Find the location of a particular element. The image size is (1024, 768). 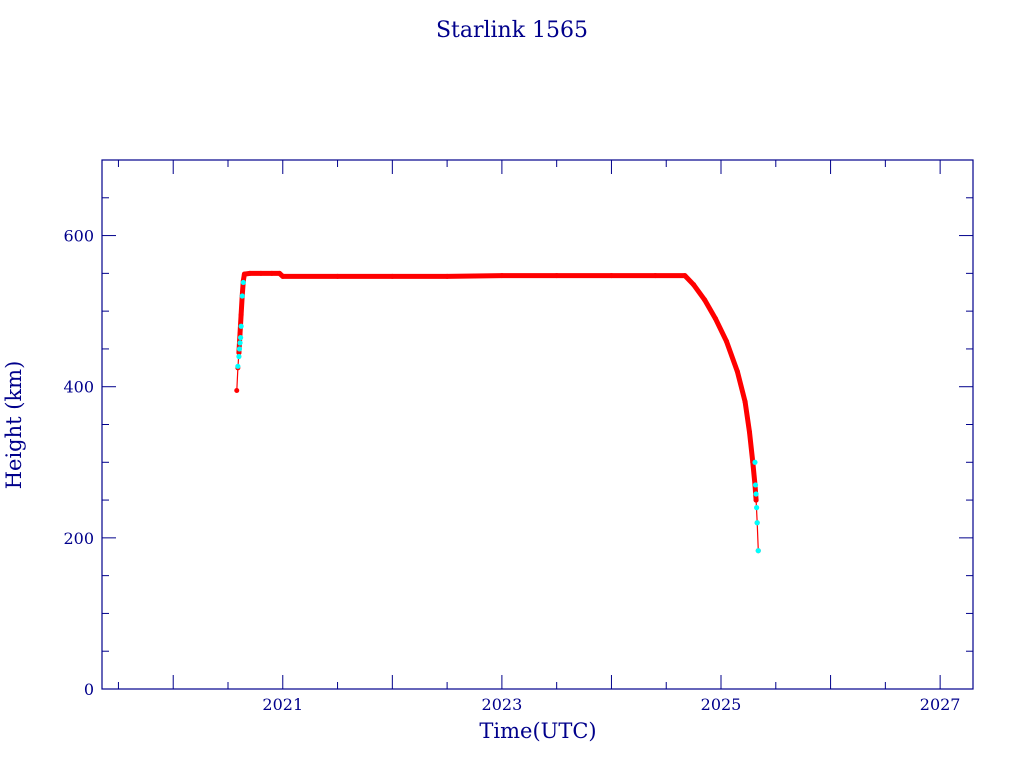

x-axis-label: Time(UTC) is located at coordinates (537, 731).